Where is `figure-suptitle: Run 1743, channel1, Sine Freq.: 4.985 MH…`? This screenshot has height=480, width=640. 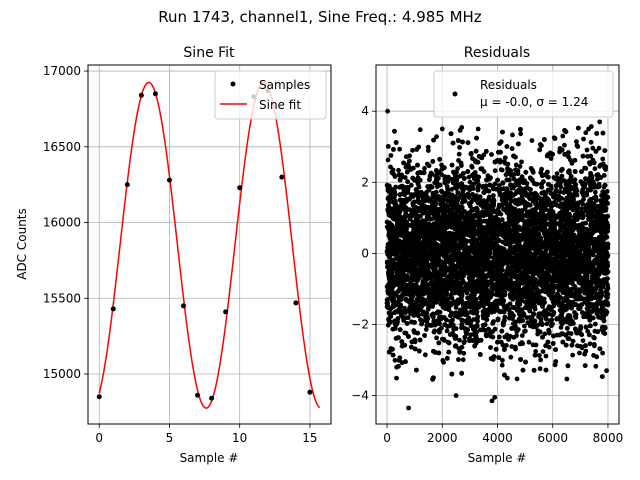
figure-suptitle: Run 1743, channel1, Sine Freq.: 4.985 MH… is located at coordinates (320, 17).